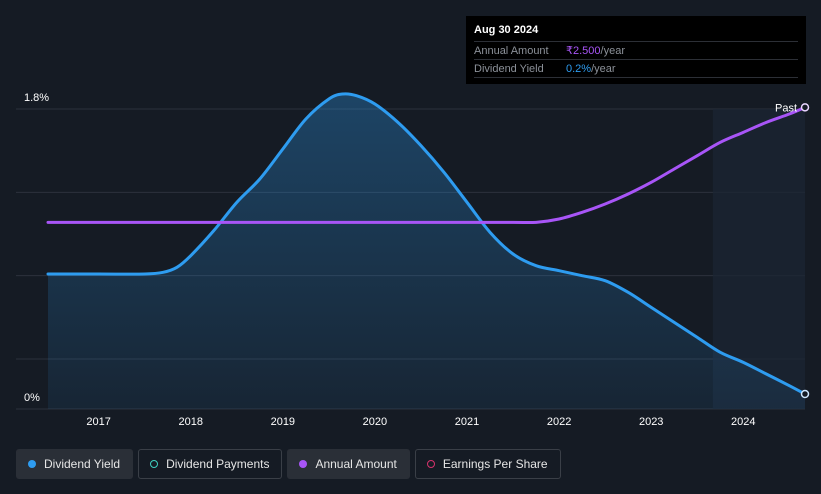 Image resolution: width=821 pixels, height=494 pixels. I want to click on tooltip-label: Annual Amount, so click(511, 50).